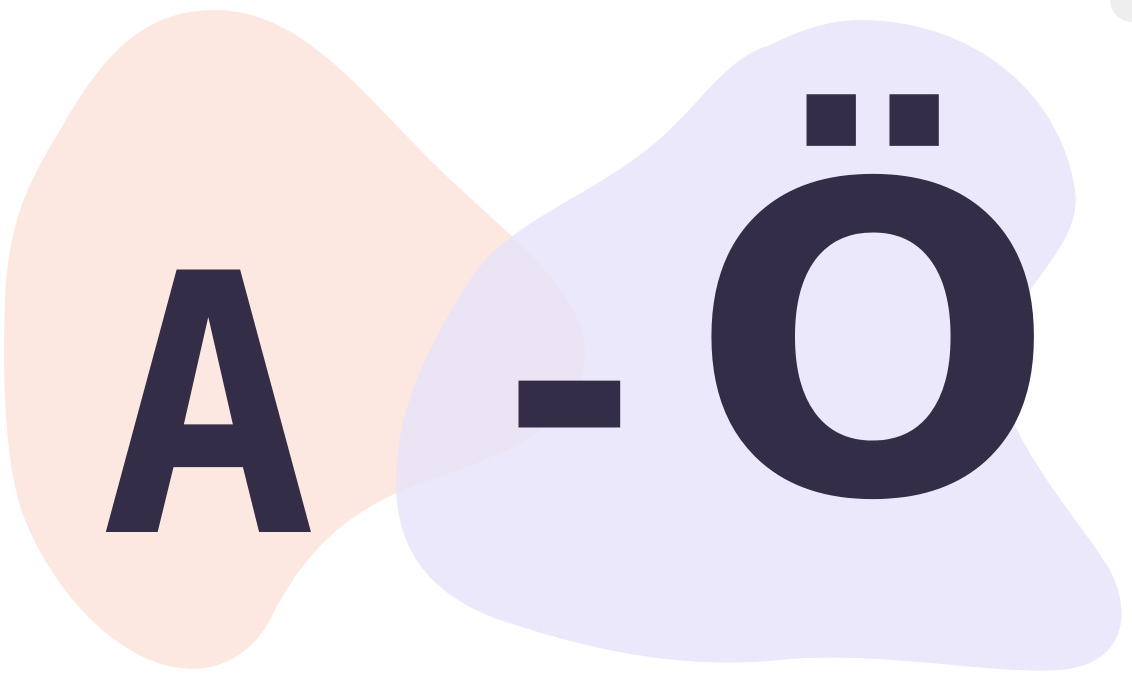  Describe the element at coordinates (208, 407) in the screenshot. I see `letter-a: A` at that location.